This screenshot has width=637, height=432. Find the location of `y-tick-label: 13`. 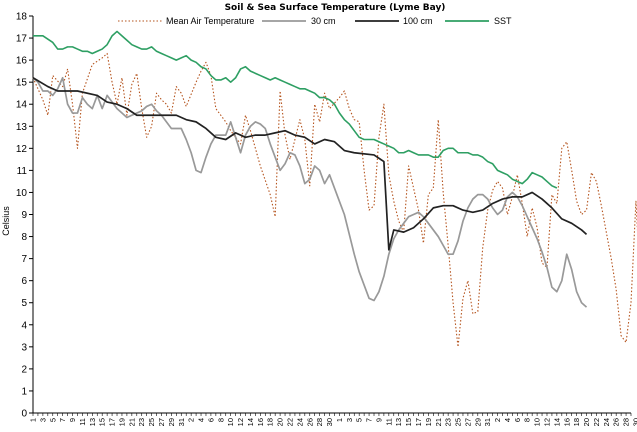

y-tick-label: 13 is located at coordinates (22, 127).